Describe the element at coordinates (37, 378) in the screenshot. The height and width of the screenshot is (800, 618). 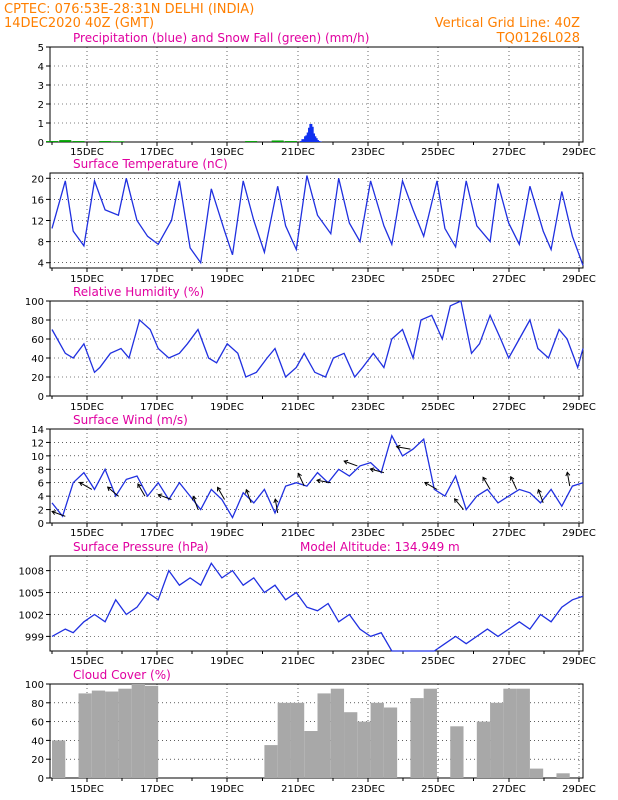
I see `rh-ytick-label: 20` at that location.